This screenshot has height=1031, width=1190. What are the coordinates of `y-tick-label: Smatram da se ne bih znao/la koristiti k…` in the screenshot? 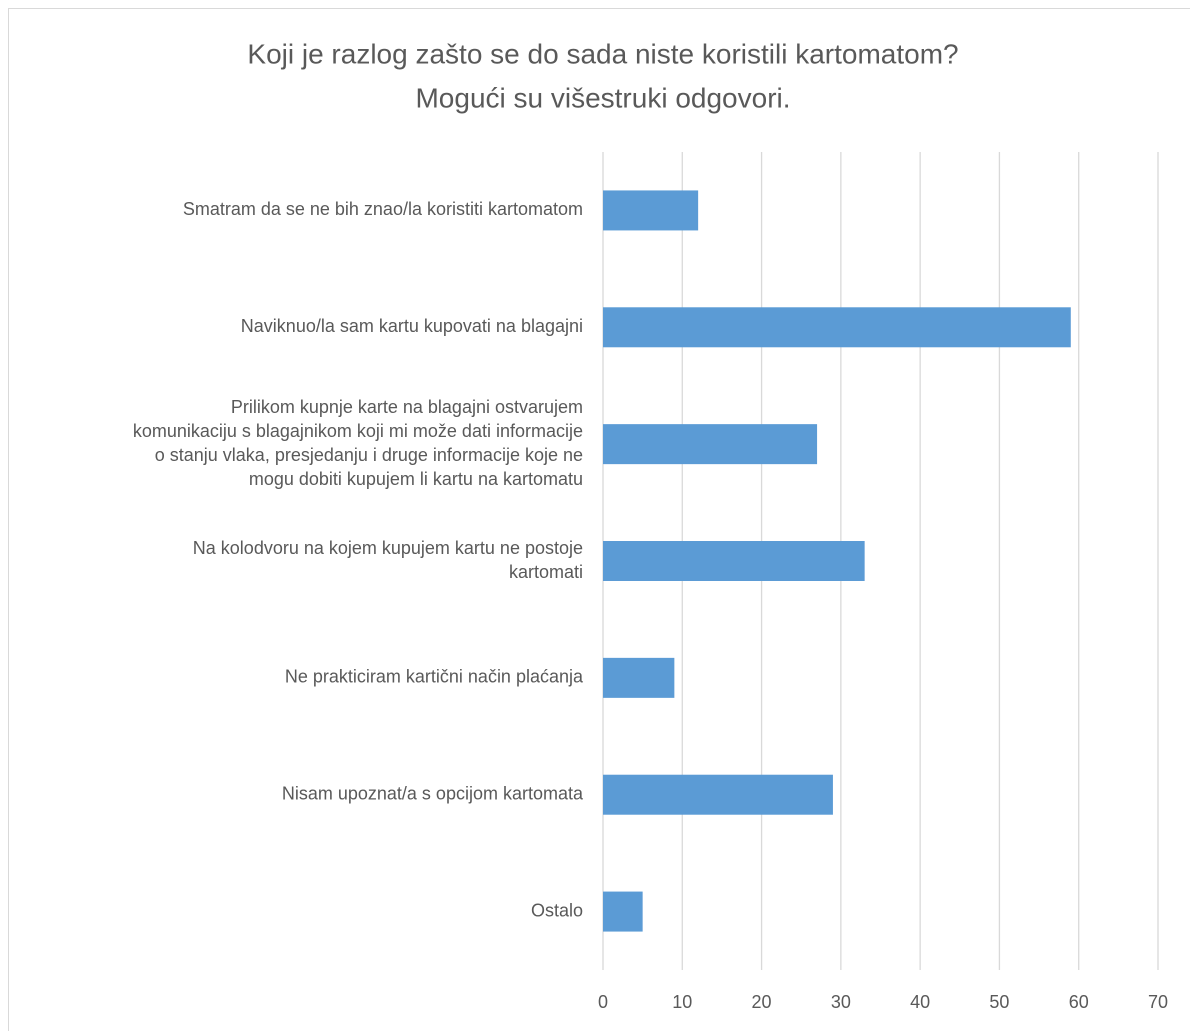 It's located at (383, 209).